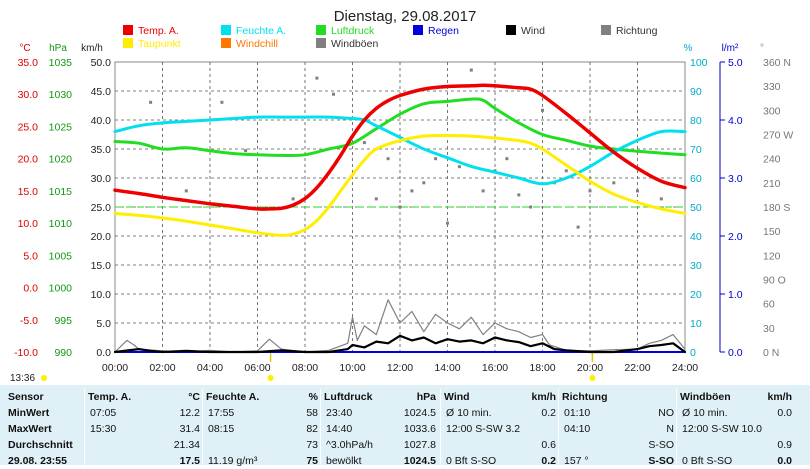 This screenshot has width=810, height=469. I want to click on speed-tick: 5.0, so click(103, 324).